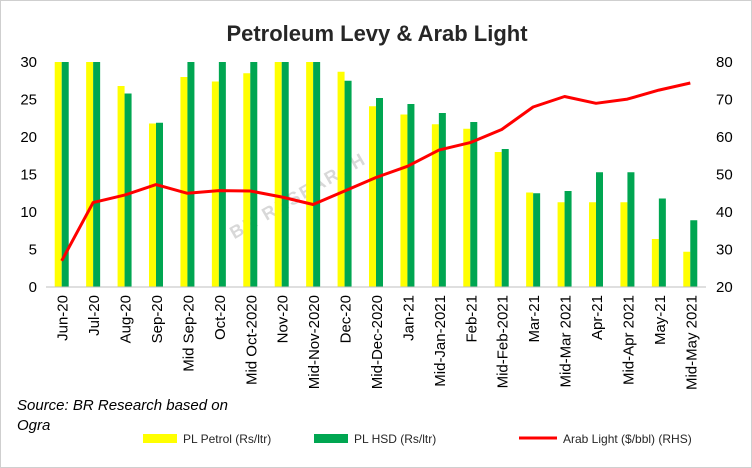 The height and width of the screenshot is (468, 752). What do you see at coordinates (28, 175) in the screenshot?
I see `y-left-tick-label: 15` at bounding box center [28, 175].